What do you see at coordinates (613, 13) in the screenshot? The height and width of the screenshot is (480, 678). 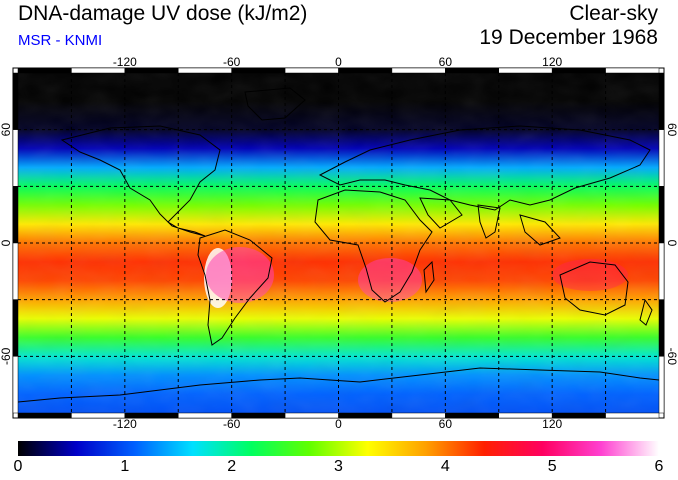 I see `sky-condition: Clear-sky` at bounding box center [613, 13].